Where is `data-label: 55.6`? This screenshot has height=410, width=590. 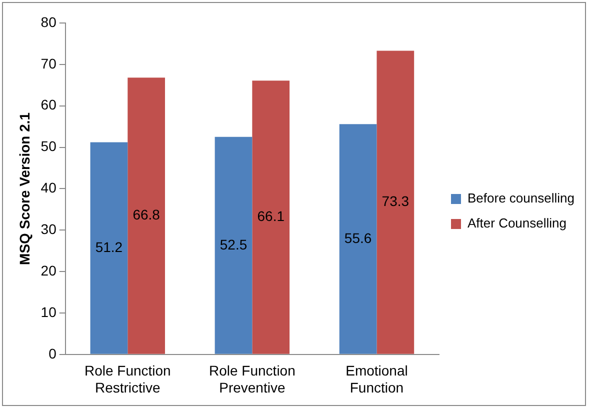 data-label: 55.6 is located at coordinates (358, 238).